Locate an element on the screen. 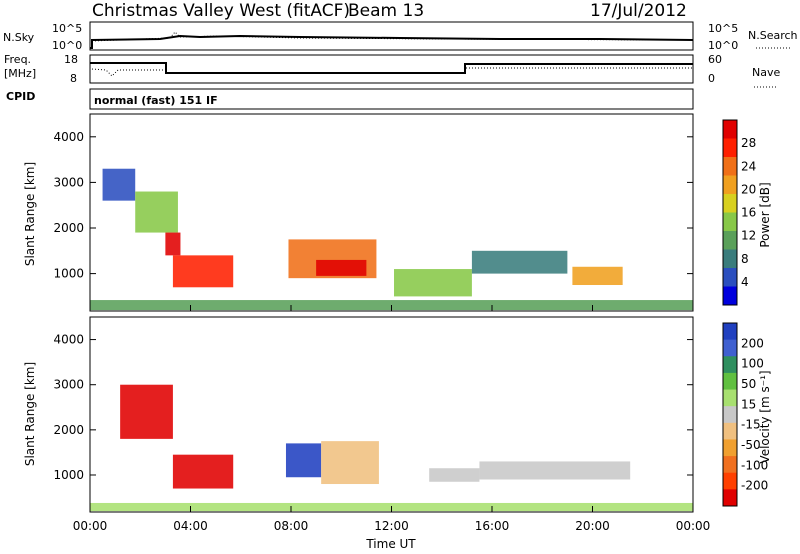  velocity-colorbar-tick-4: -15 is located at coordinates (751, 425).